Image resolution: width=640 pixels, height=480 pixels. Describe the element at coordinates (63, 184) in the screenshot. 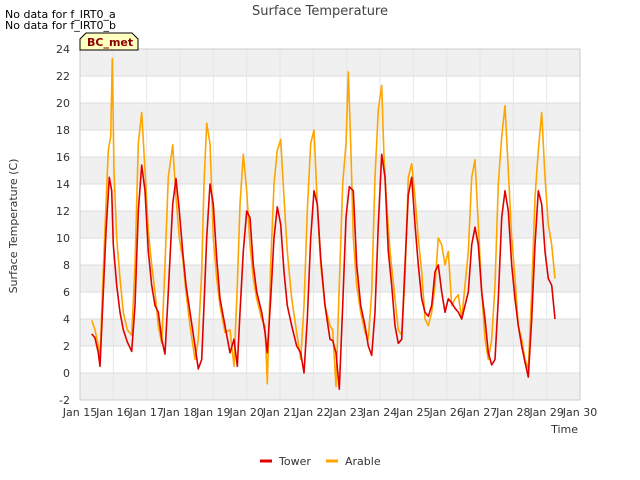

I see `y-tick-label-8: 14` at that location.